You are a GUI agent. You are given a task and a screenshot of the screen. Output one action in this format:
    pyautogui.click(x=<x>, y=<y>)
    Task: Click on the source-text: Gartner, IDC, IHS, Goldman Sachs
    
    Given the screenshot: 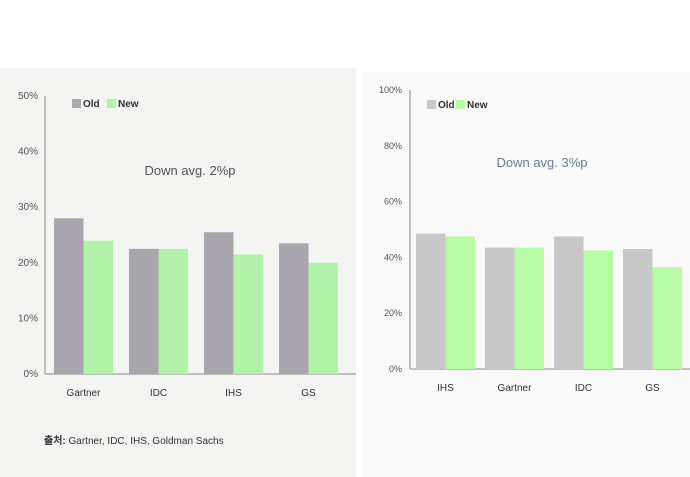 What is the action you would take?
    pyautogui.click(x=146, y=441)
    